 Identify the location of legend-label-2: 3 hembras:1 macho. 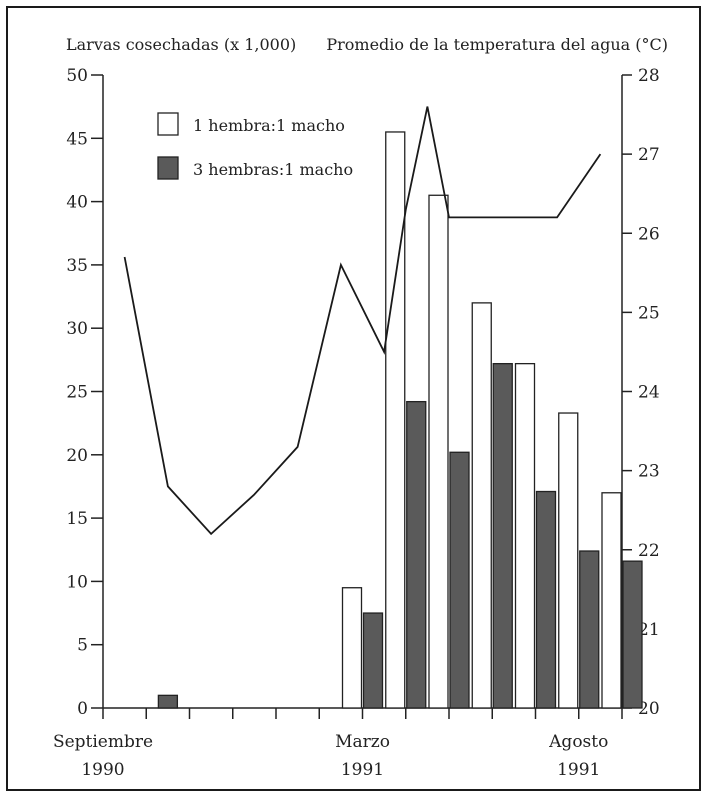
(273, 169).